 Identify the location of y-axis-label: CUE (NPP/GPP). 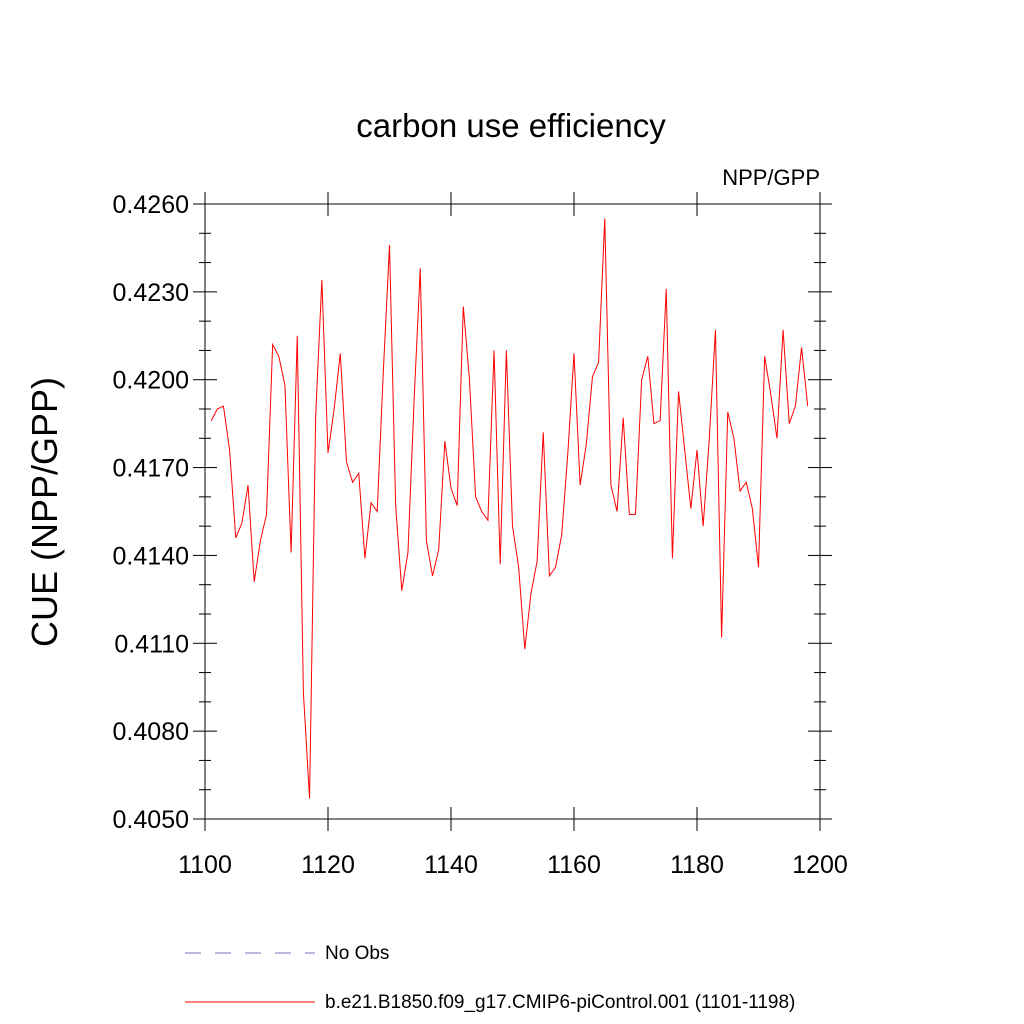
(44, 512).